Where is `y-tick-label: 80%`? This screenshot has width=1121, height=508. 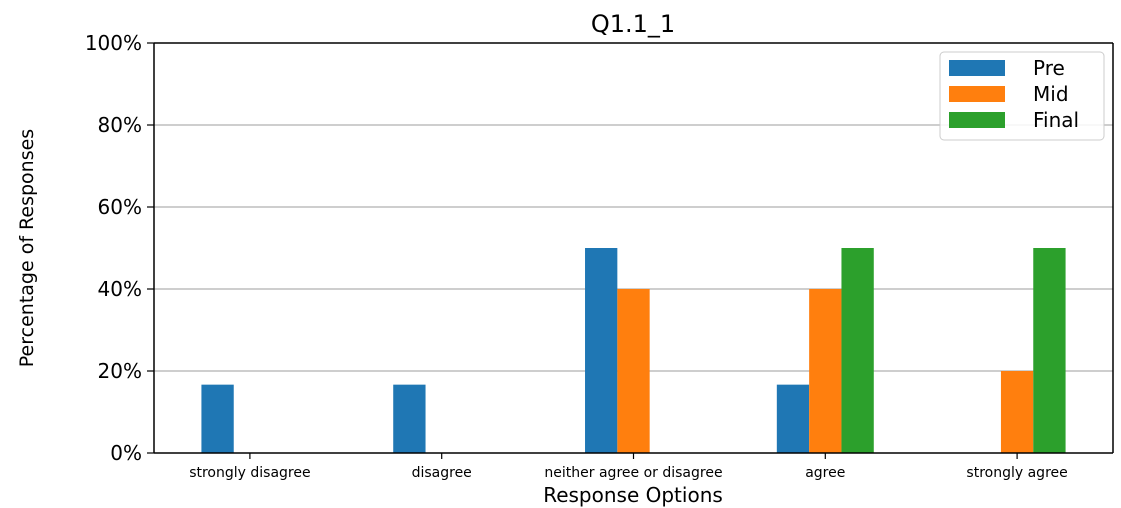
y-tick-label: 80% is located at coordinates (120, 125).